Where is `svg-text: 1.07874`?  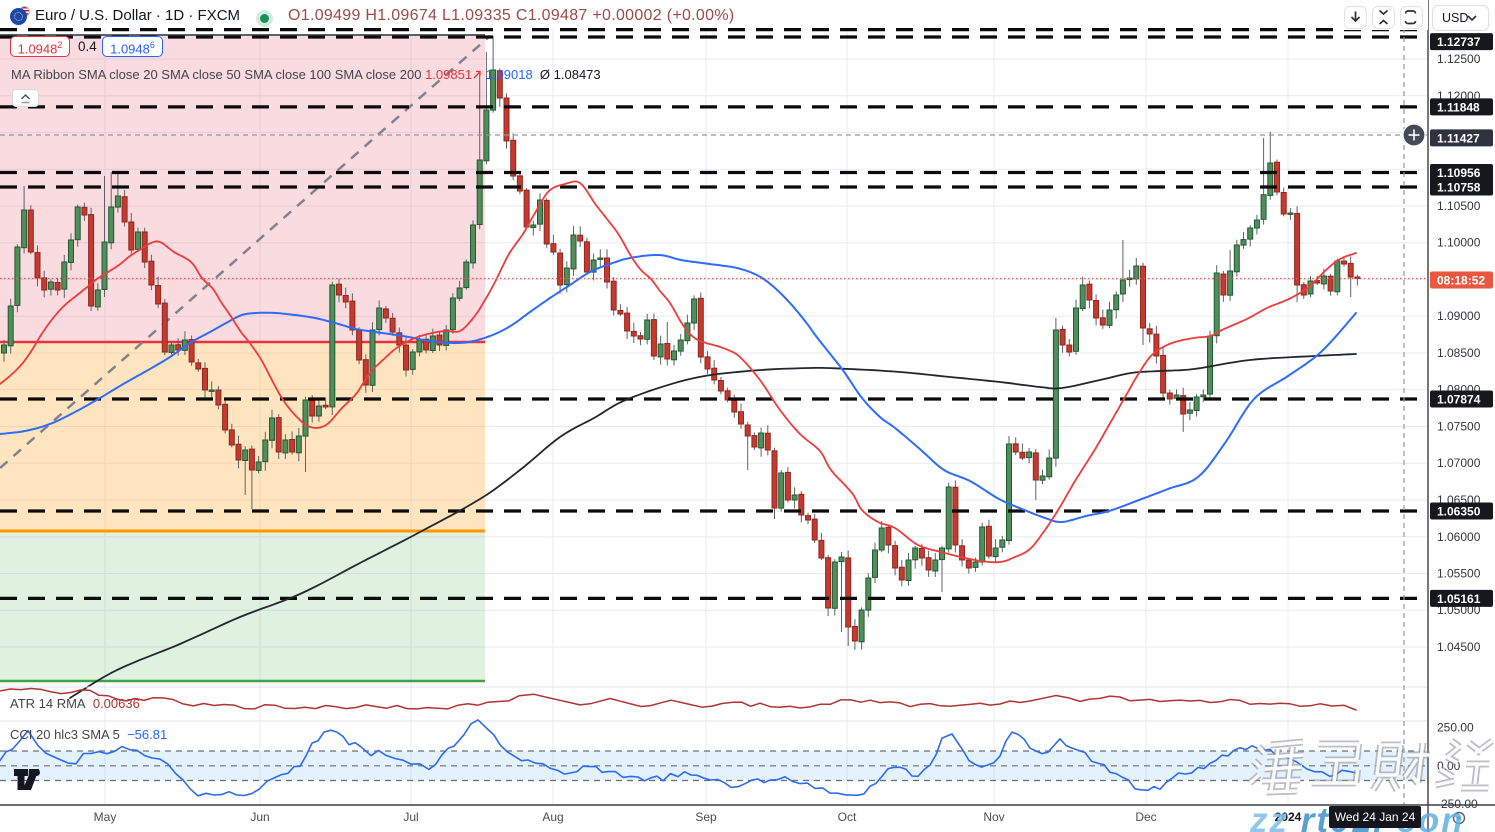
svg-text: 1.07874 is located at coordinates (1459, 400).